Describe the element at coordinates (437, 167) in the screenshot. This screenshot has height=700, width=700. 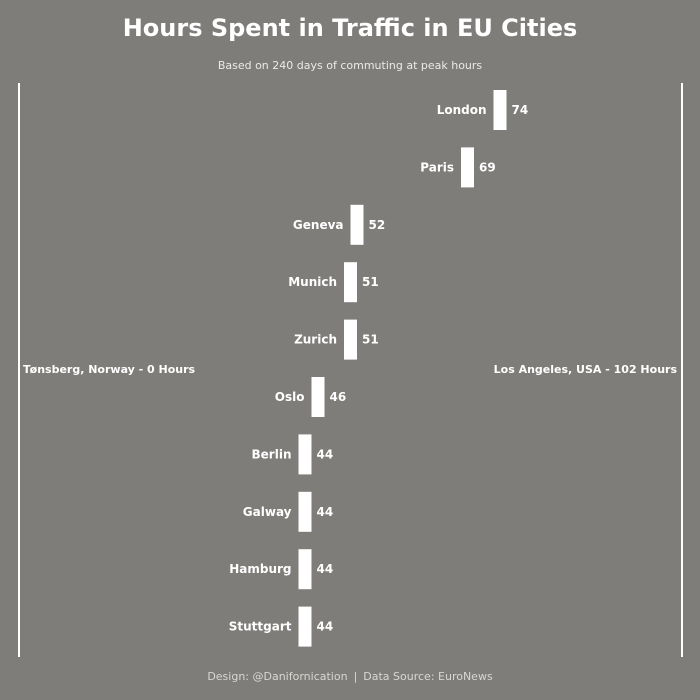
I see `category-label-paris: Paris` at that location.